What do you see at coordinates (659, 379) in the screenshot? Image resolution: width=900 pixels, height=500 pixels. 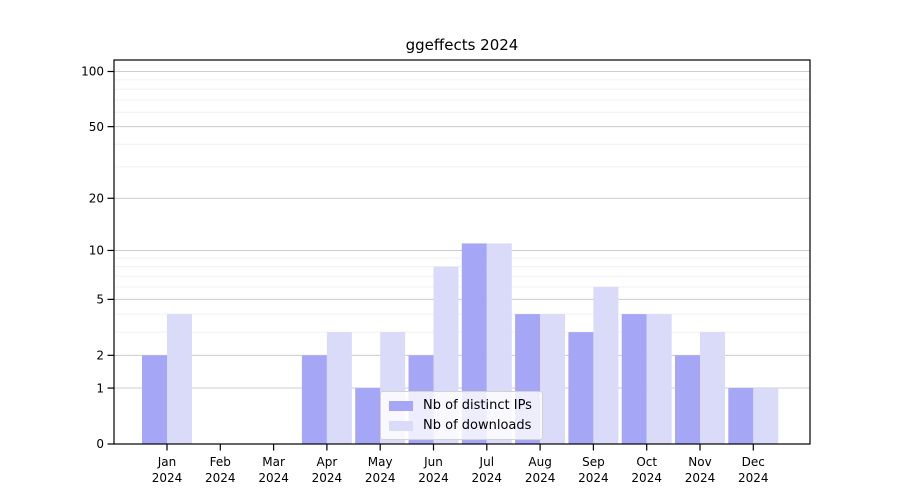 I see `bar-downloads-Oct` at bounding box center [659, 379].